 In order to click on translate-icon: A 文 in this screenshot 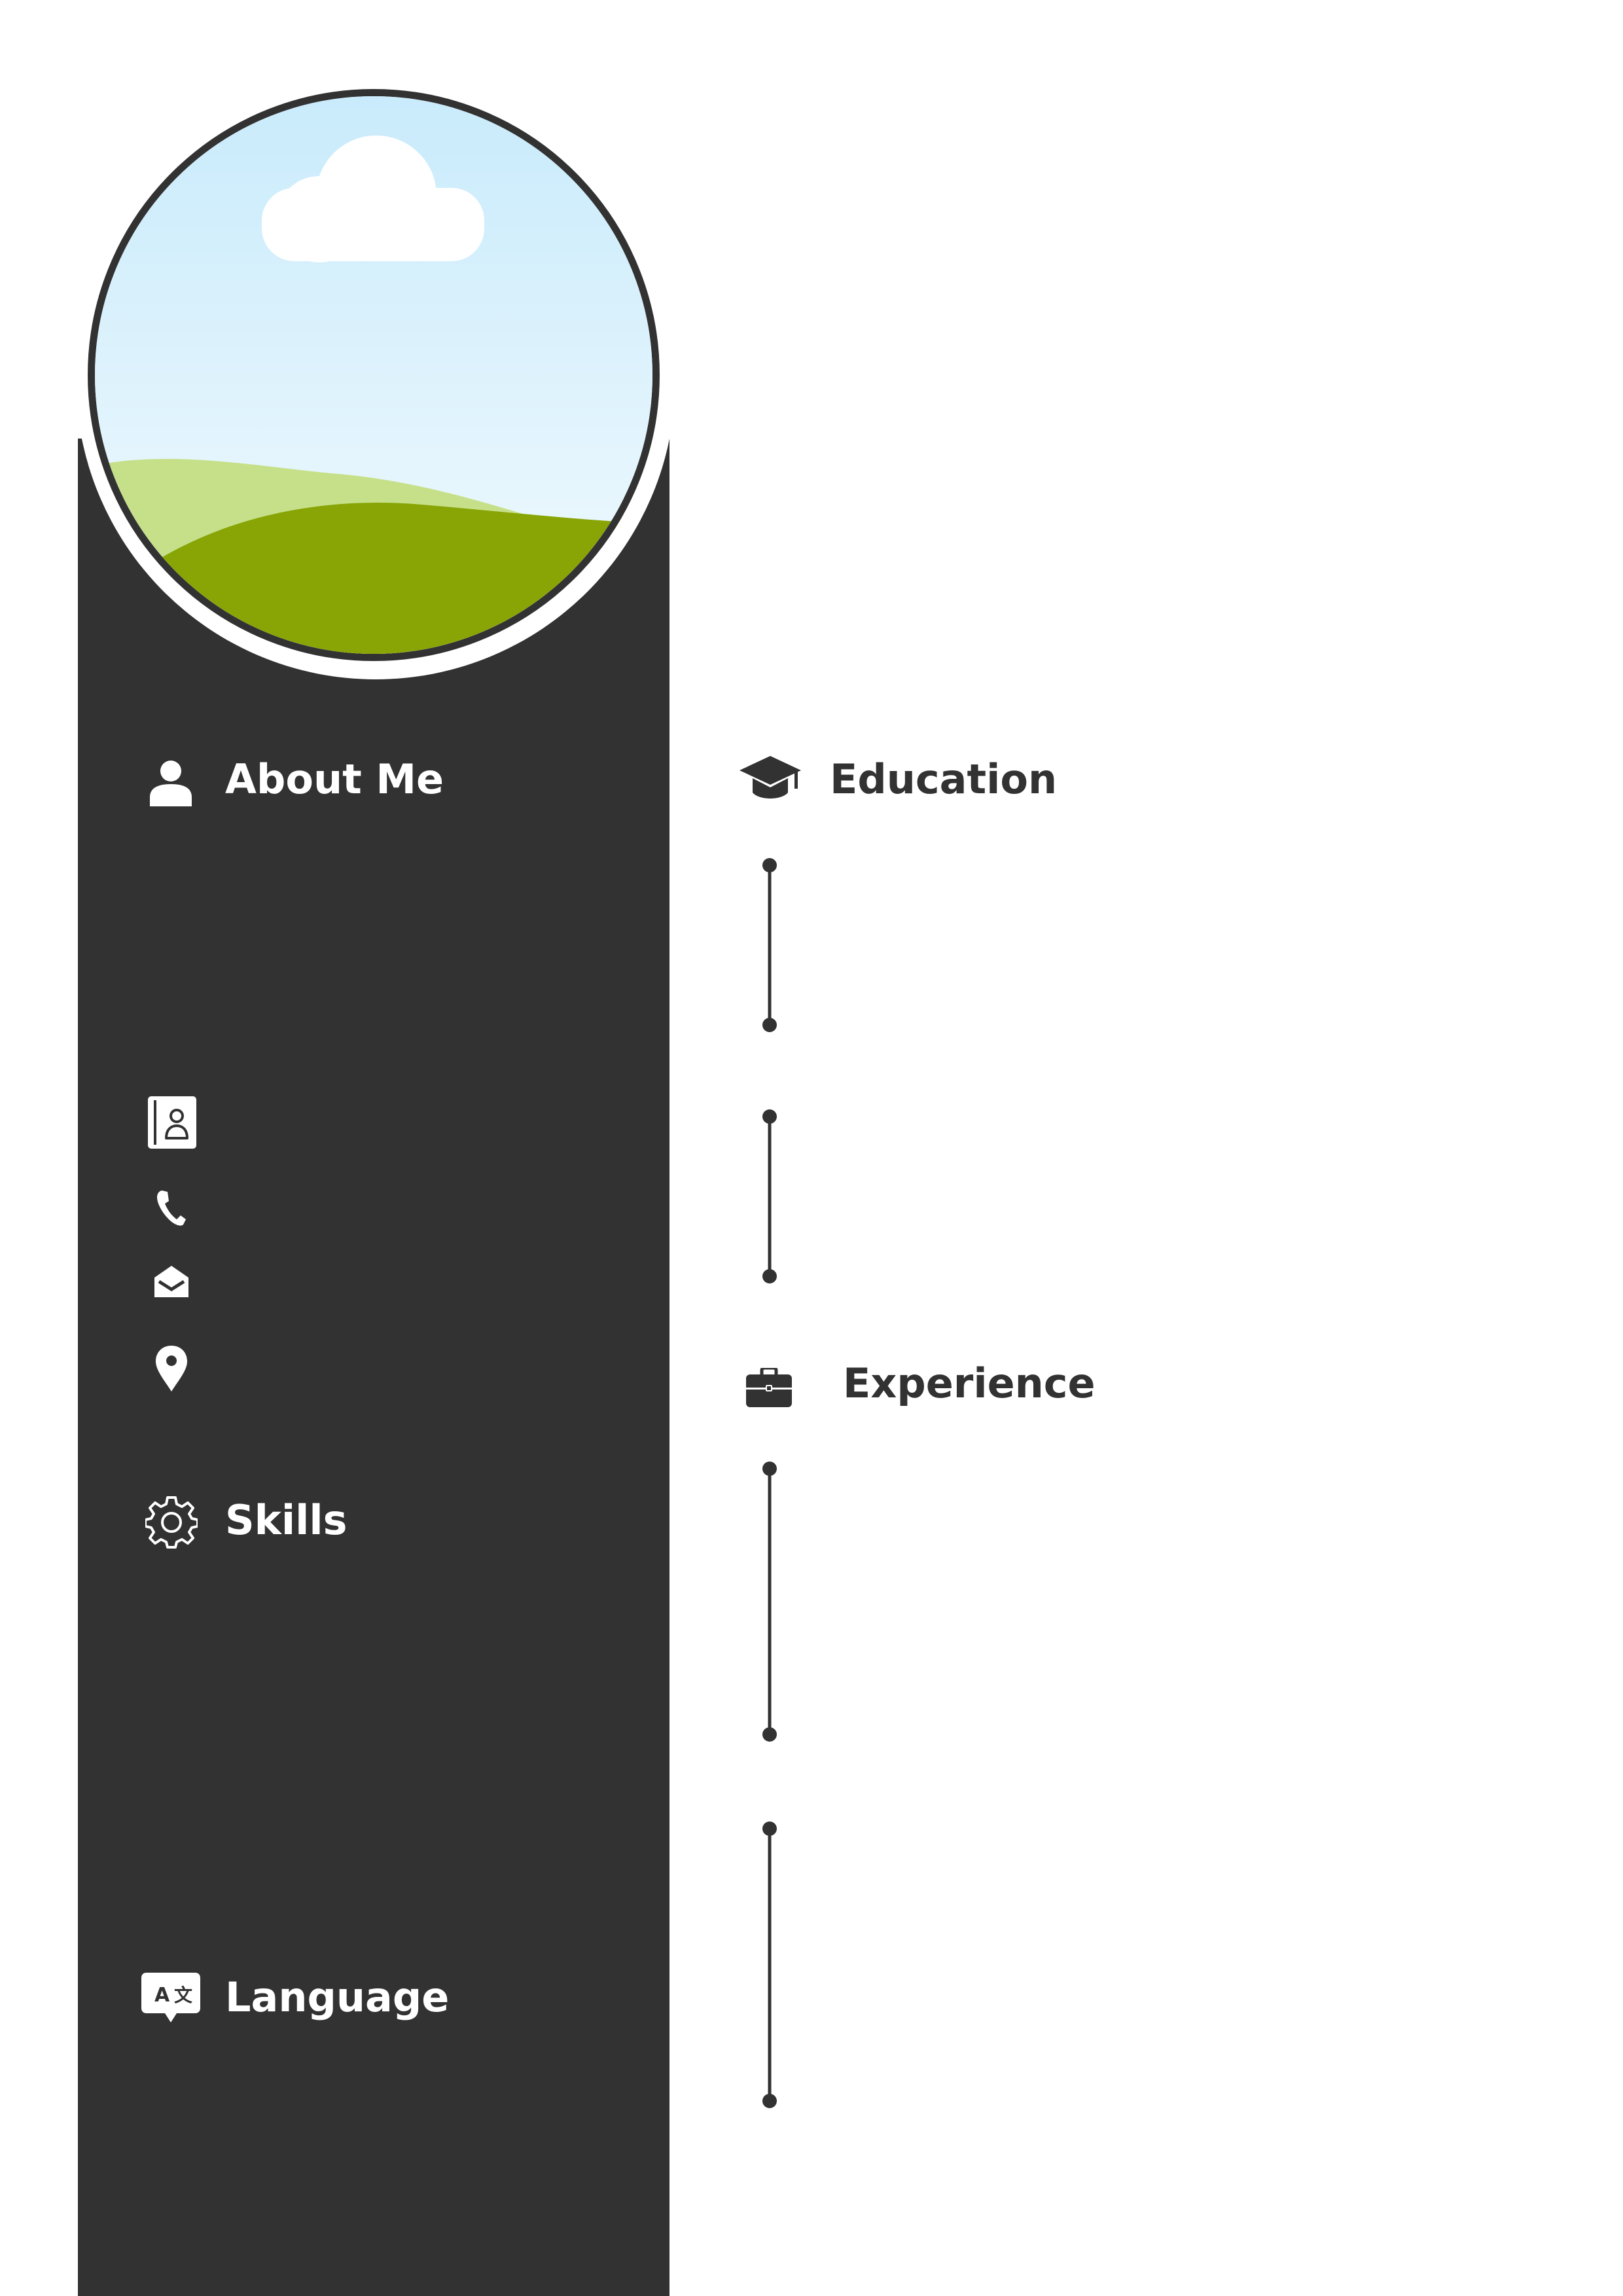, I will do `click(171, 1997)`.